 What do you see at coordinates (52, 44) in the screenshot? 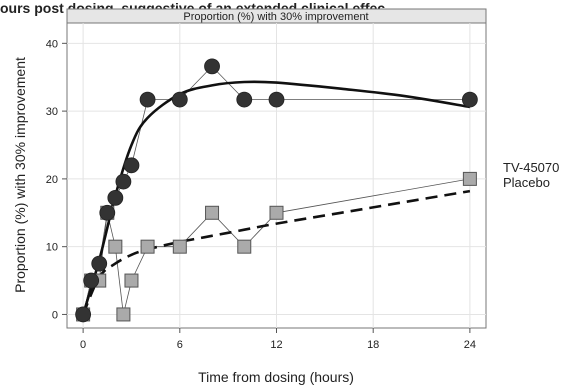
I see `y-tick-label: 40` at bounding box center [52, 44].